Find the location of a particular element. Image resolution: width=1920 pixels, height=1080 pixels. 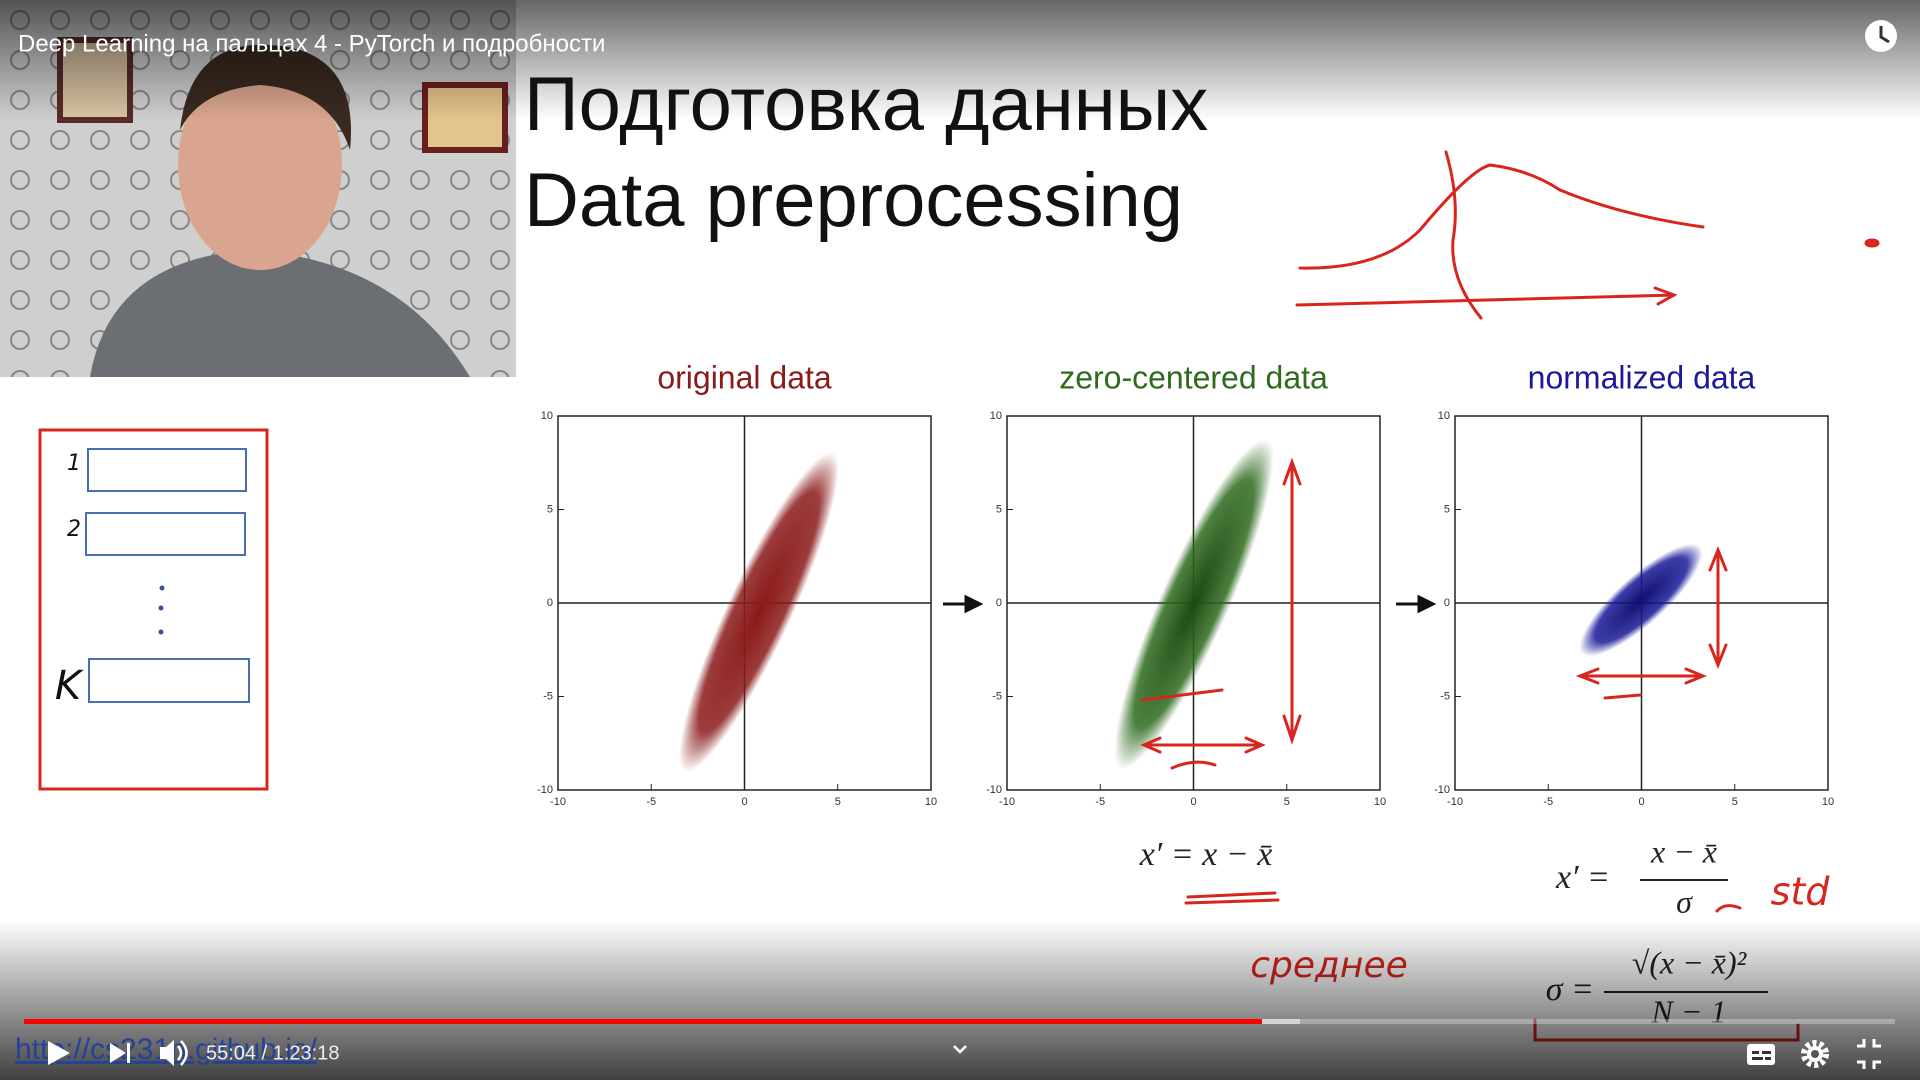

volume-button is located at coordinates (174, 1053).